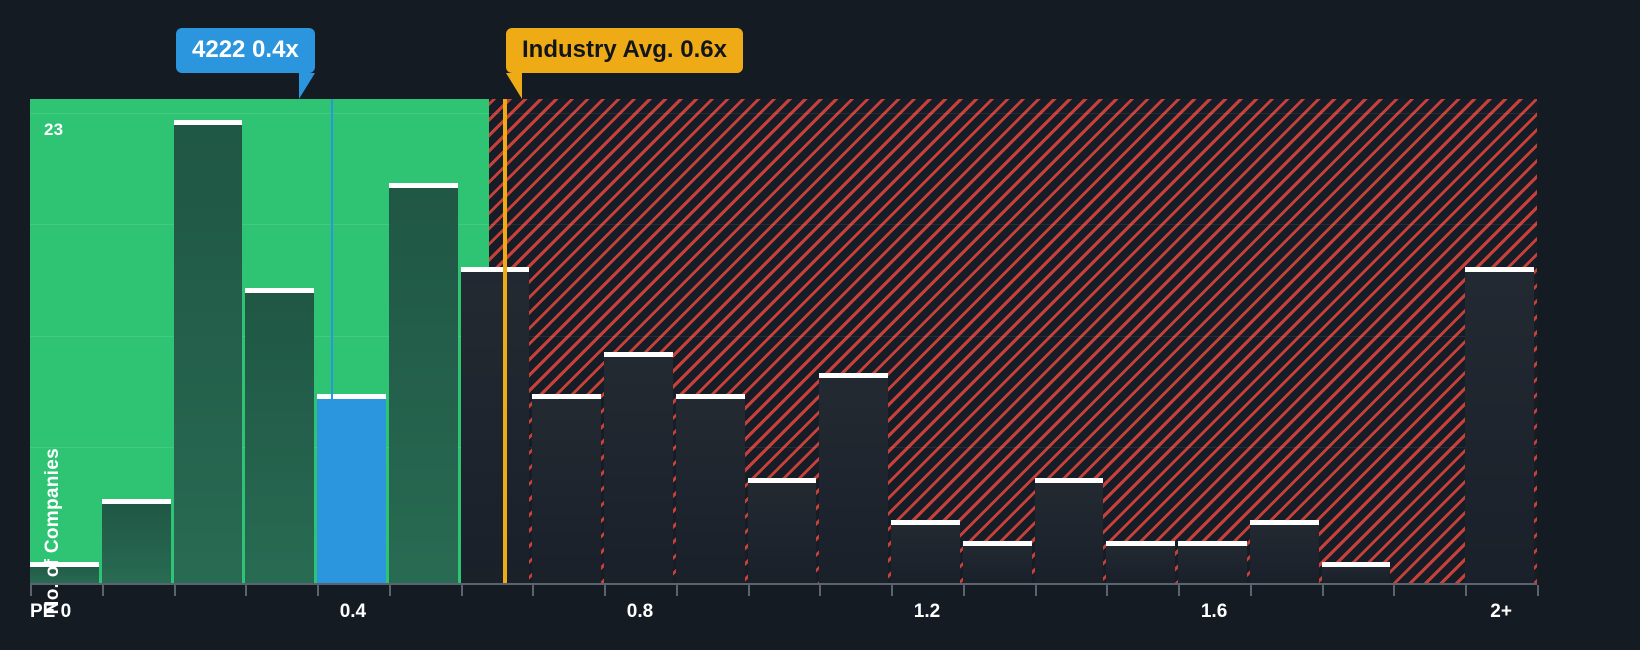 Image resolution: width=1640 pixels, height=650 pixels. I want to click on y-axis-title: No. of Companies, so click(52, 530).